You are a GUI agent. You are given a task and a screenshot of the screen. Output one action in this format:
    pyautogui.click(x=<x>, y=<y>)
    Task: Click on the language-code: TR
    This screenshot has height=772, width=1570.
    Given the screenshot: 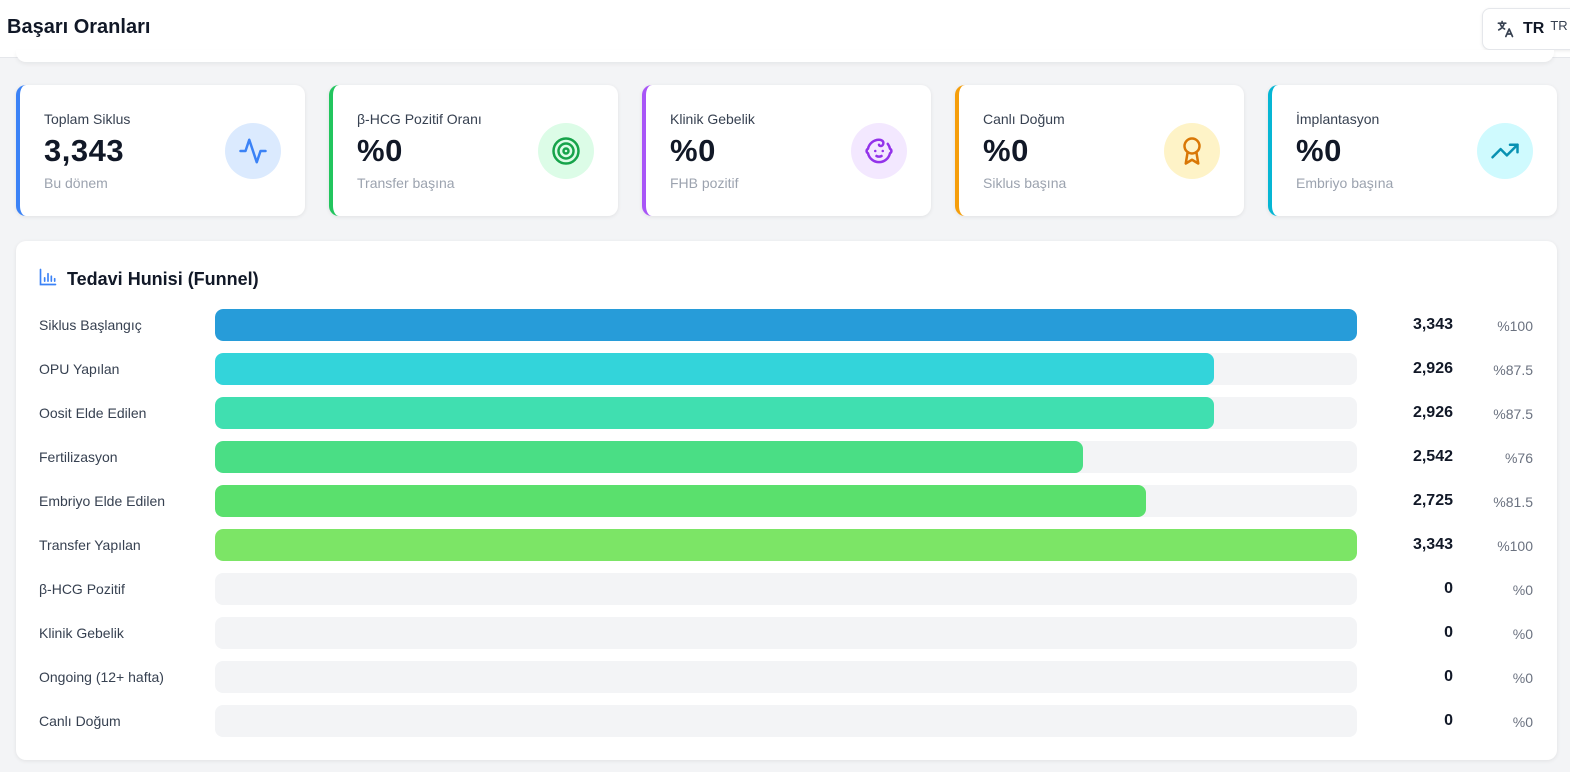 What is the action you would take?
    pyautogui.click(x=1534, y=28)
    